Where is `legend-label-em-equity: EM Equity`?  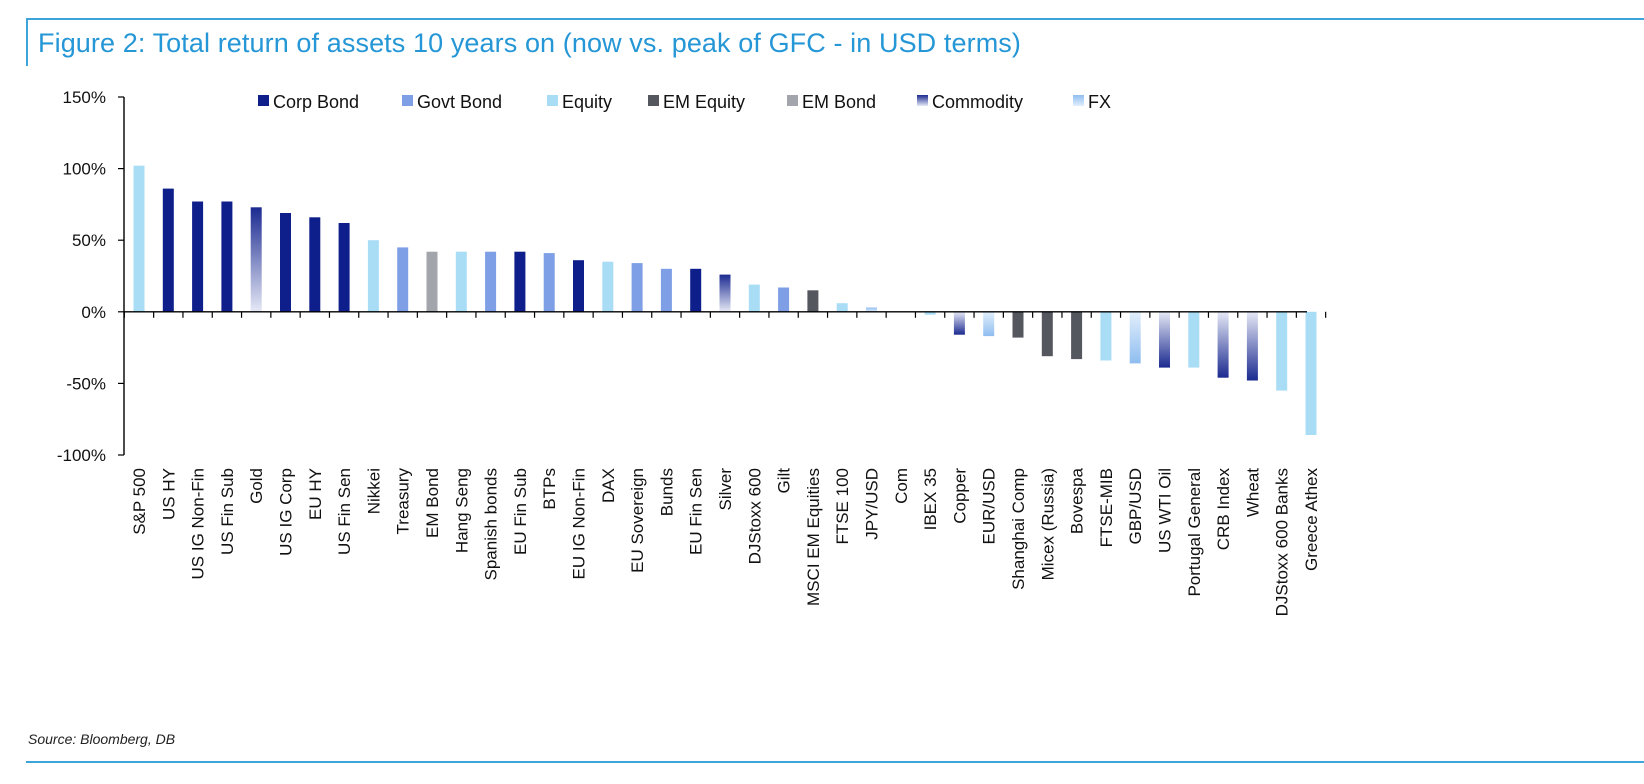
legend-label-em-equity: EM Equity is located at coordinates (704, 102).